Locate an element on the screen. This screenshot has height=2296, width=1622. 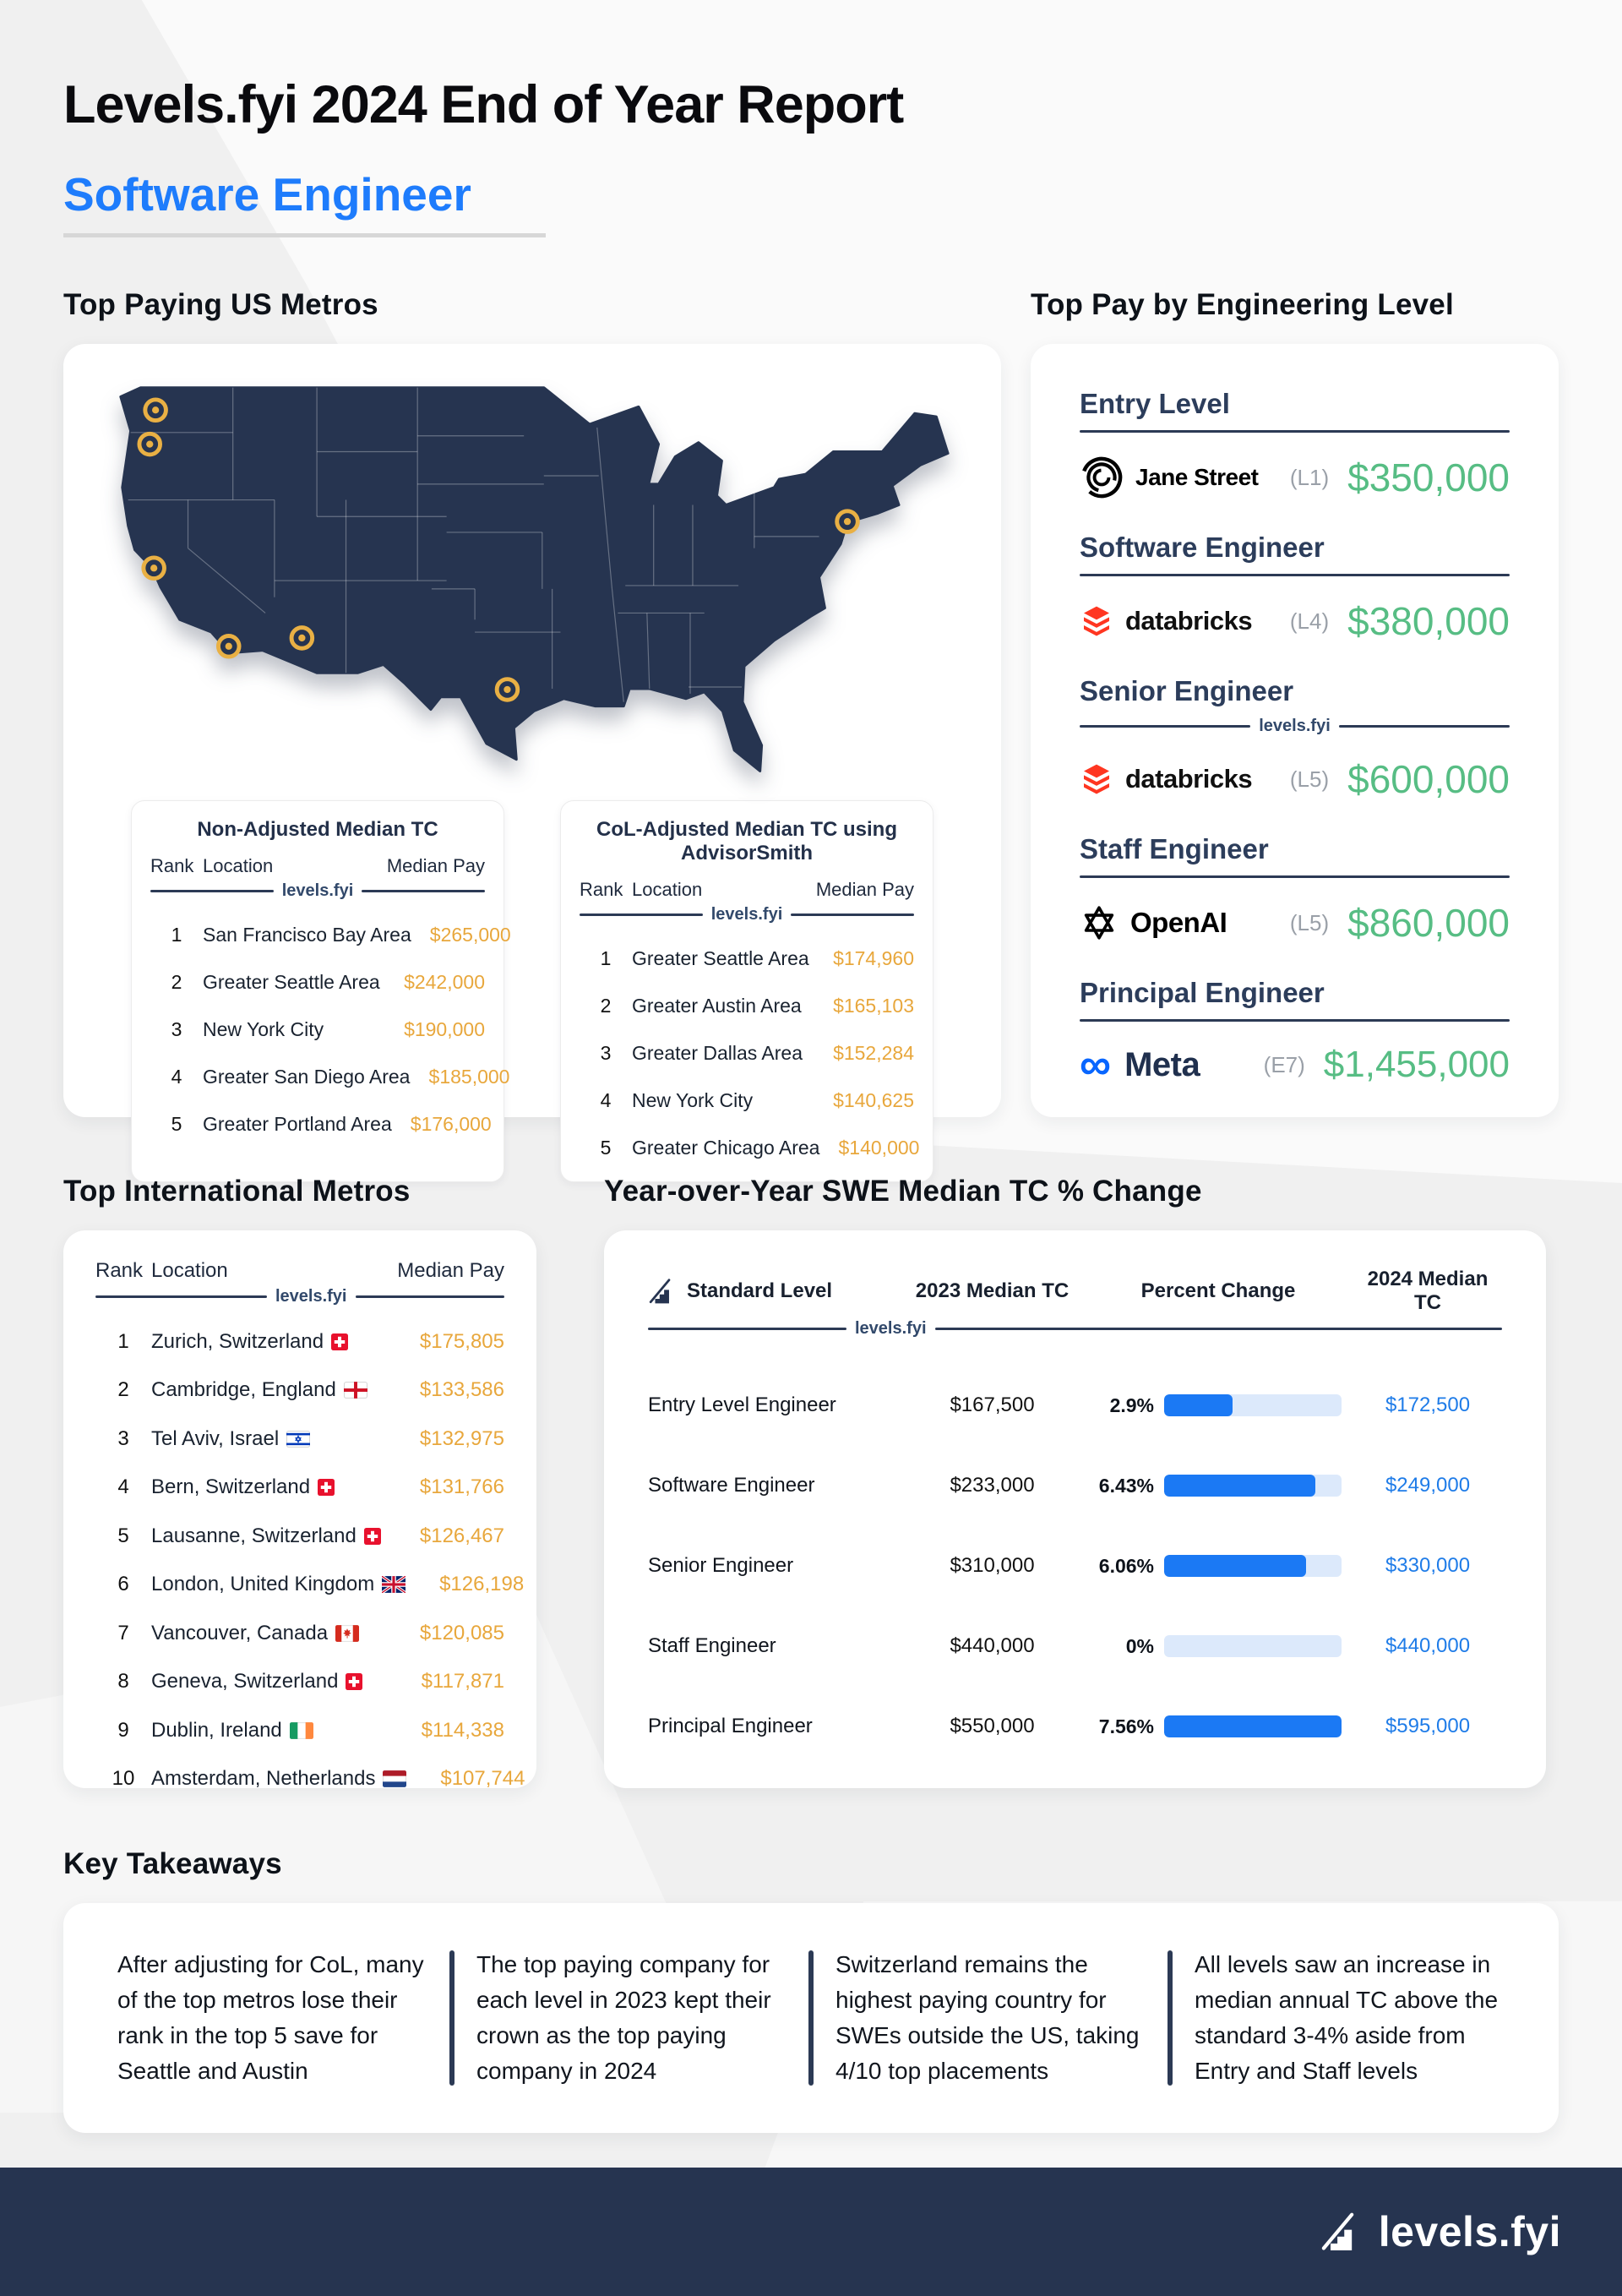
col-standard-level: Standard Level is located at coordinates (760, 1290).